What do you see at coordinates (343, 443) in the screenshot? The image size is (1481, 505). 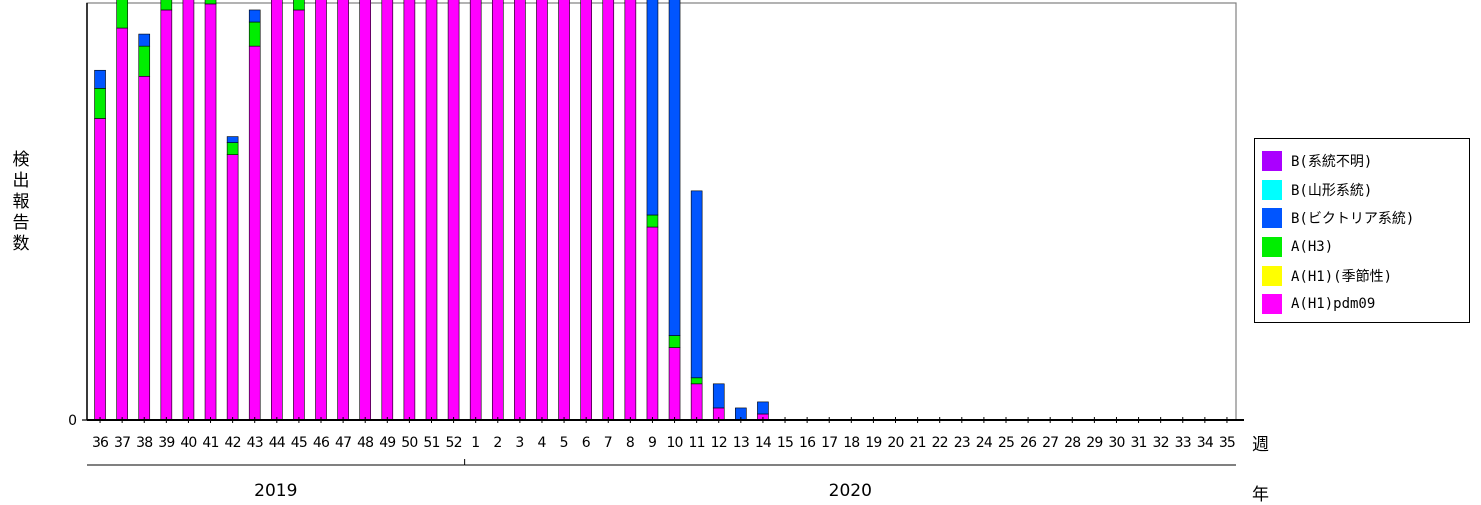 I see `x-tick-label-47: 47` at bounding box center [343, 443].